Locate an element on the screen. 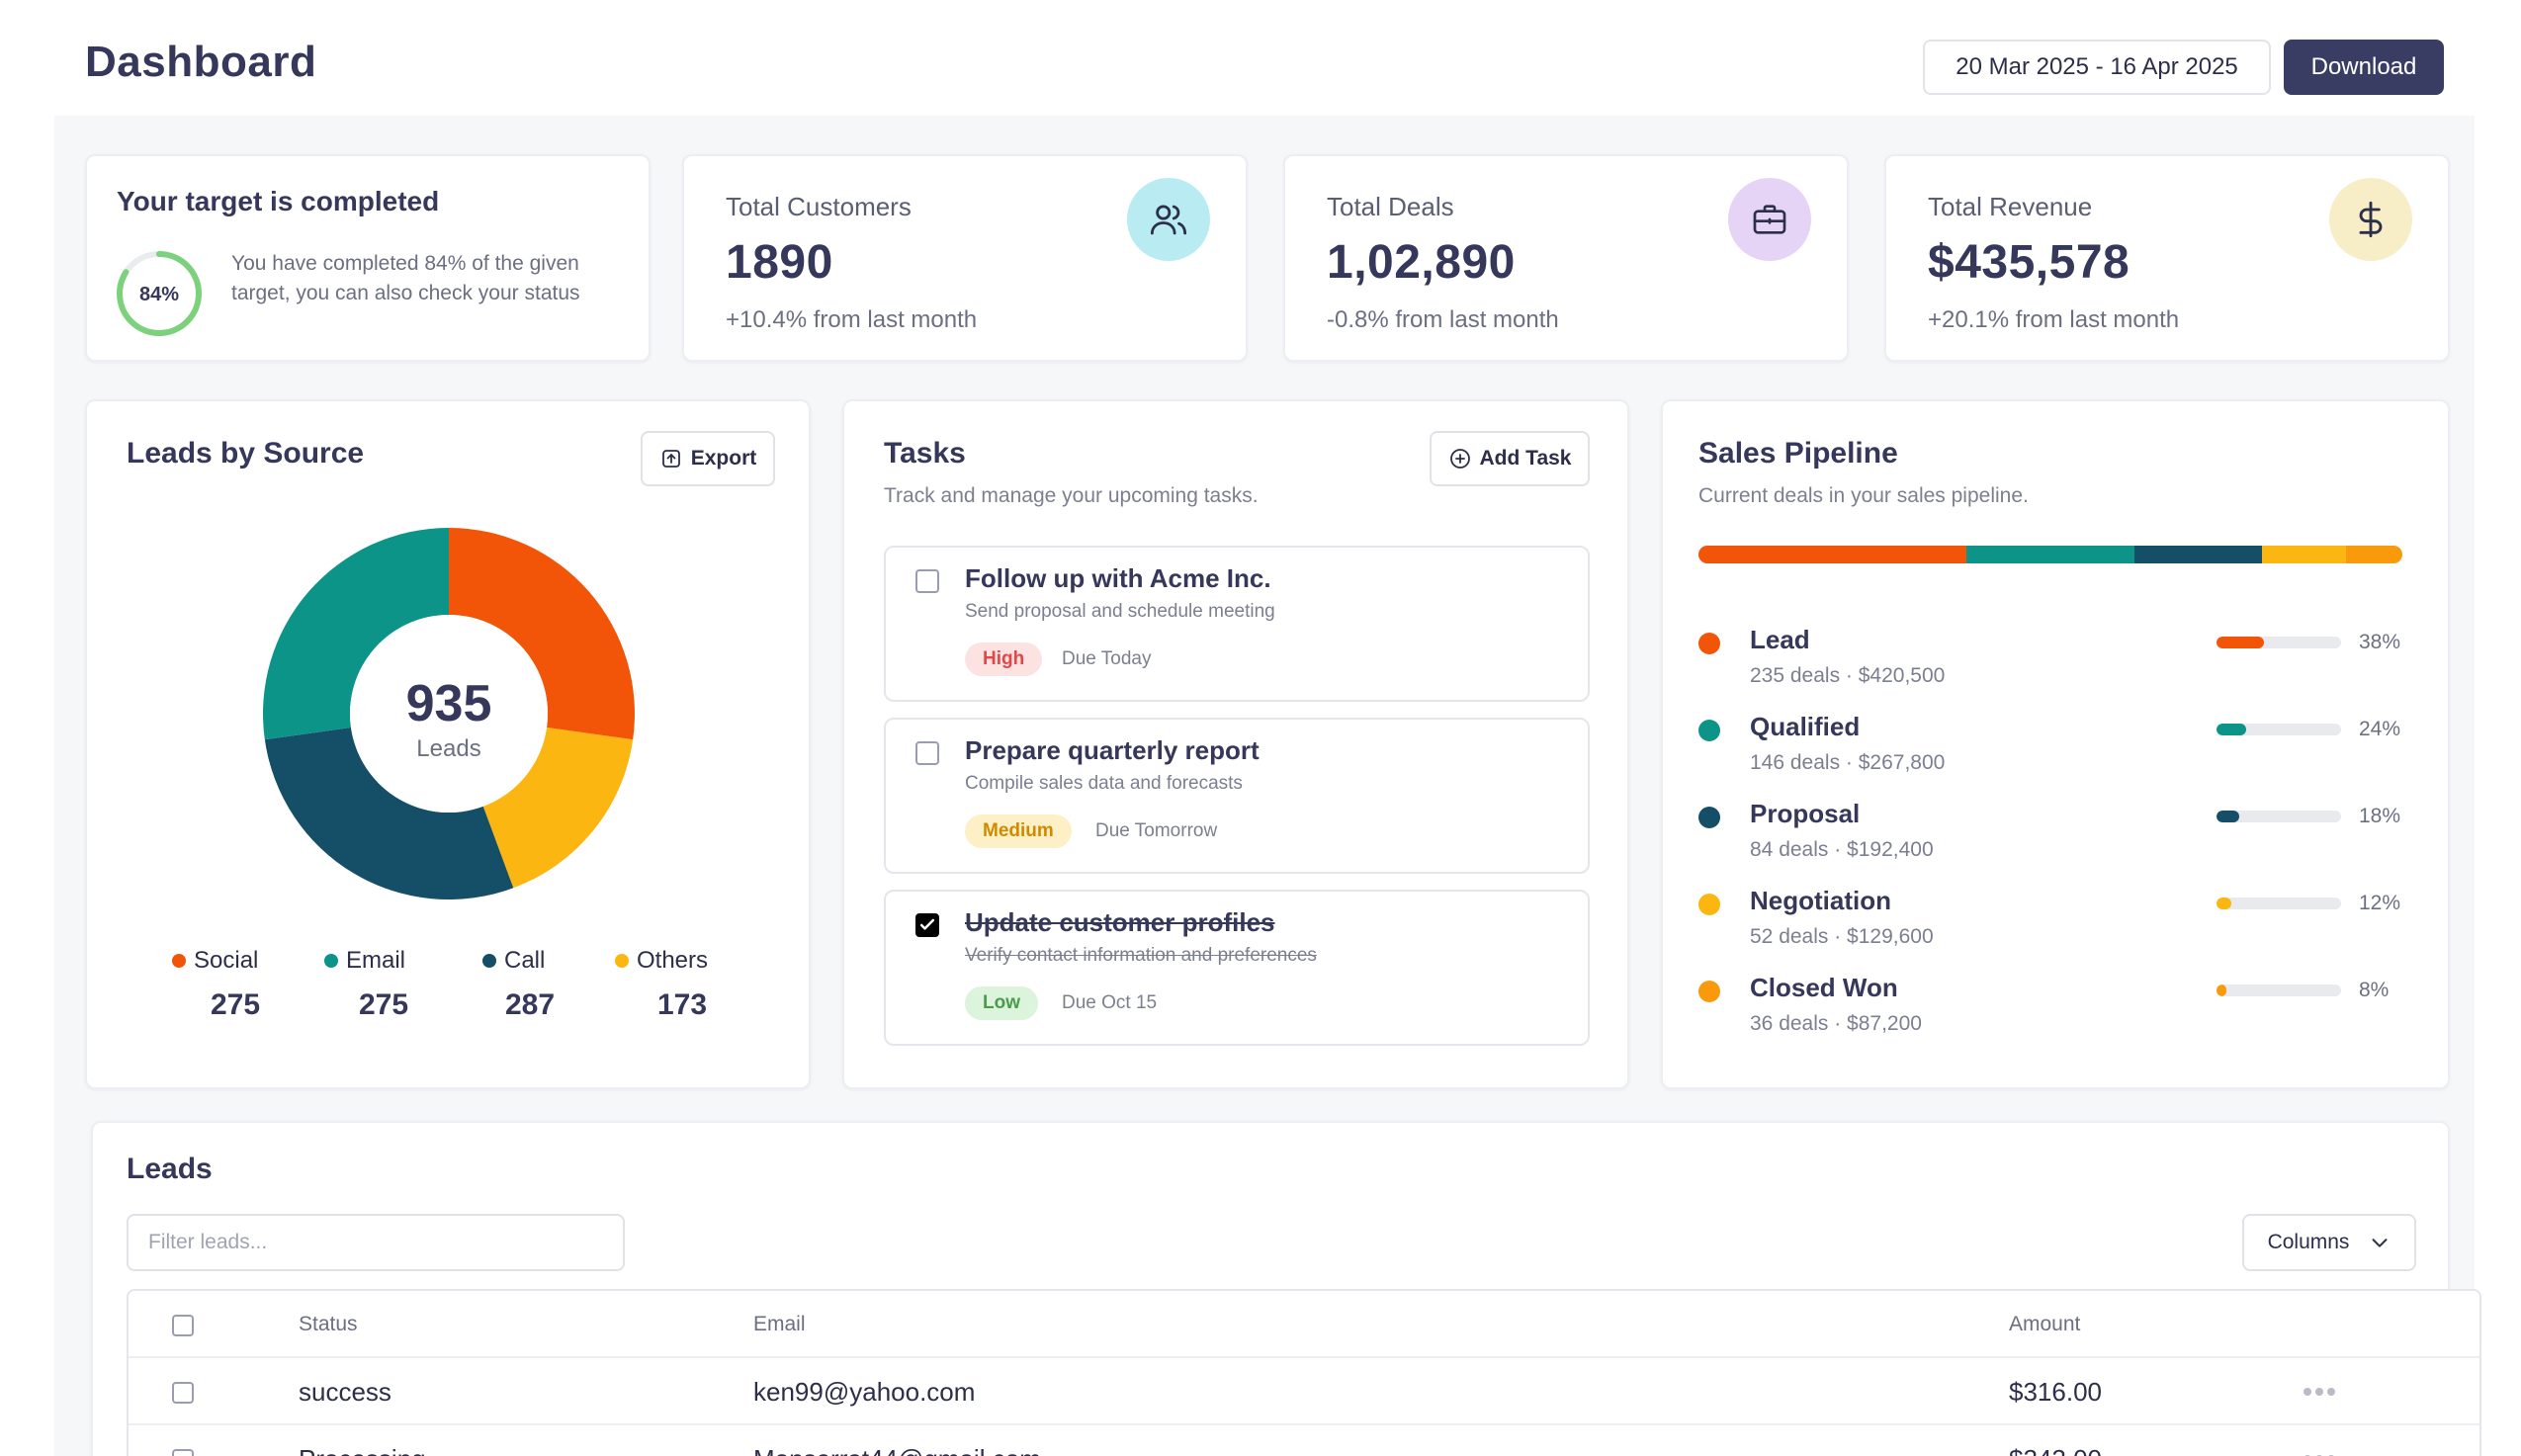  header-amount: Amount is located at coordinates (2045, 1324).